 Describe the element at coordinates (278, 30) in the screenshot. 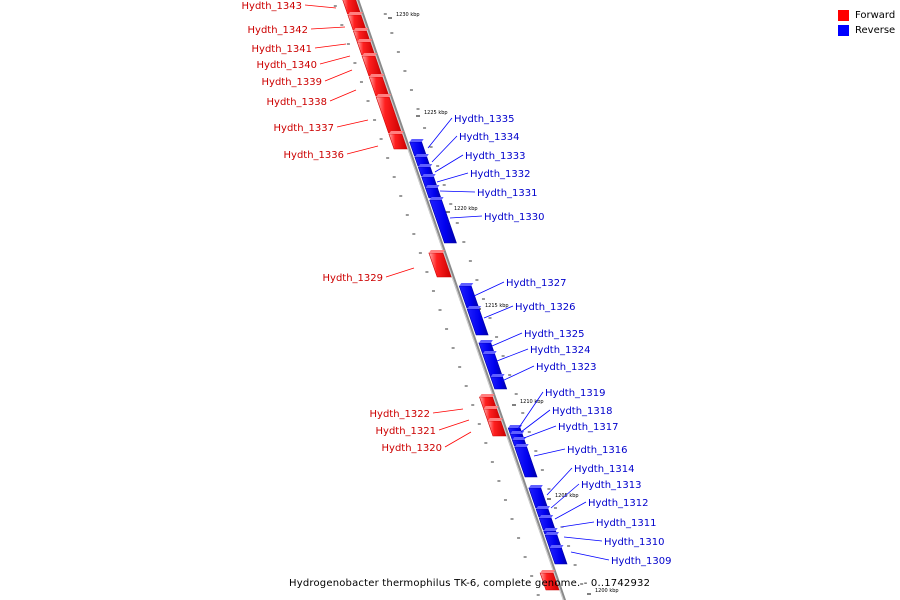

I see `forward-gene-label: Hydth_1342` at that location.